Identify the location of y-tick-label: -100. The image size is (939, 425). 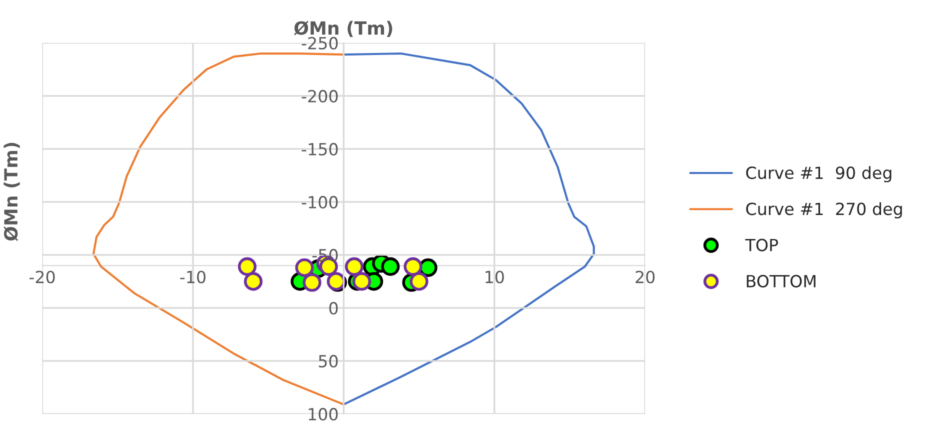
(320, 202).